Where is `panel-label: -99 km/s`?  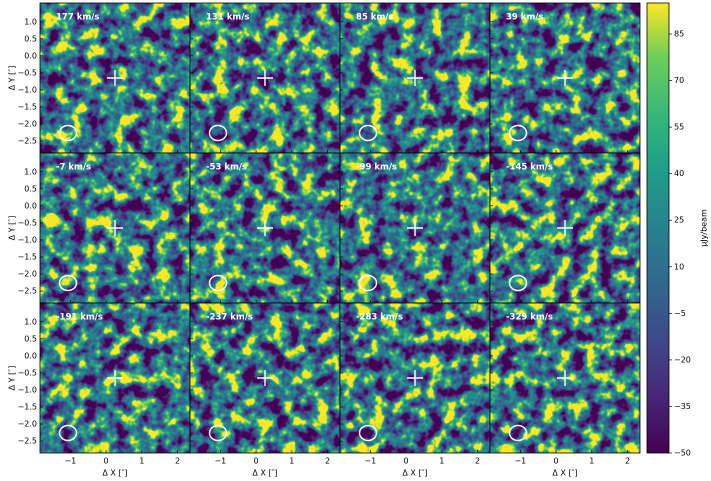 panel-label: -99 km/s is located at coordinates (376, 168).